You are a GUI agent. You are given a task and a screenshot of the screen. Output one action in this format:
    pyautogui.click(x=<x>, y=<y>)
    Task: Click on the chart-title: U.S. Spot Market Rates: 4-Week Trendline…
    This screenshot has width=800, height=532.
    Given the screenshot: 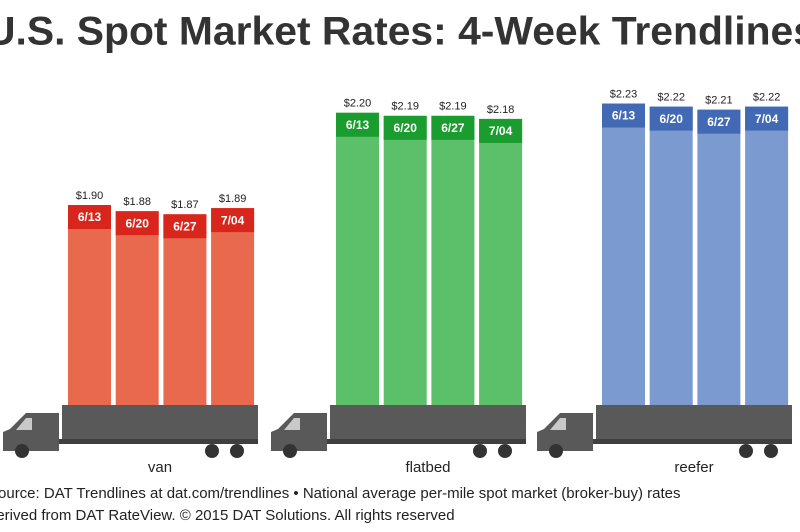 What is the action you would take?
    pyautogui.click(x=400, y=32)
    